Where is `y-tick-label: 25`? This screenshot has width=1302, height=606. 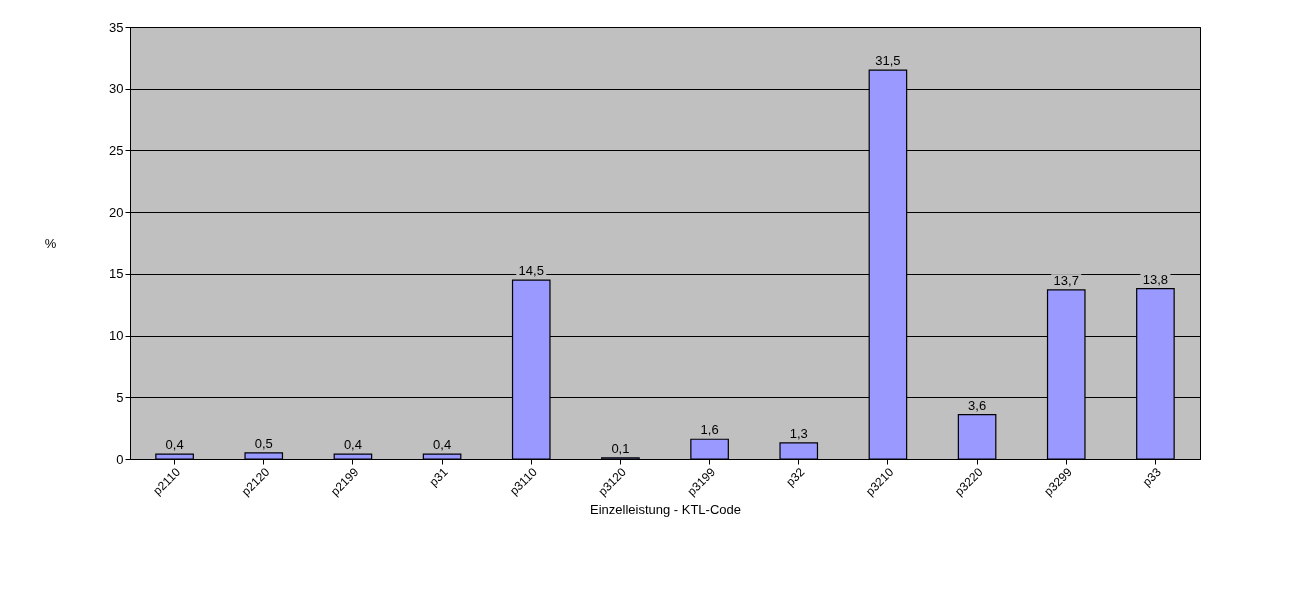 y-tick-label: 25 is located at coordinates (116, 150).